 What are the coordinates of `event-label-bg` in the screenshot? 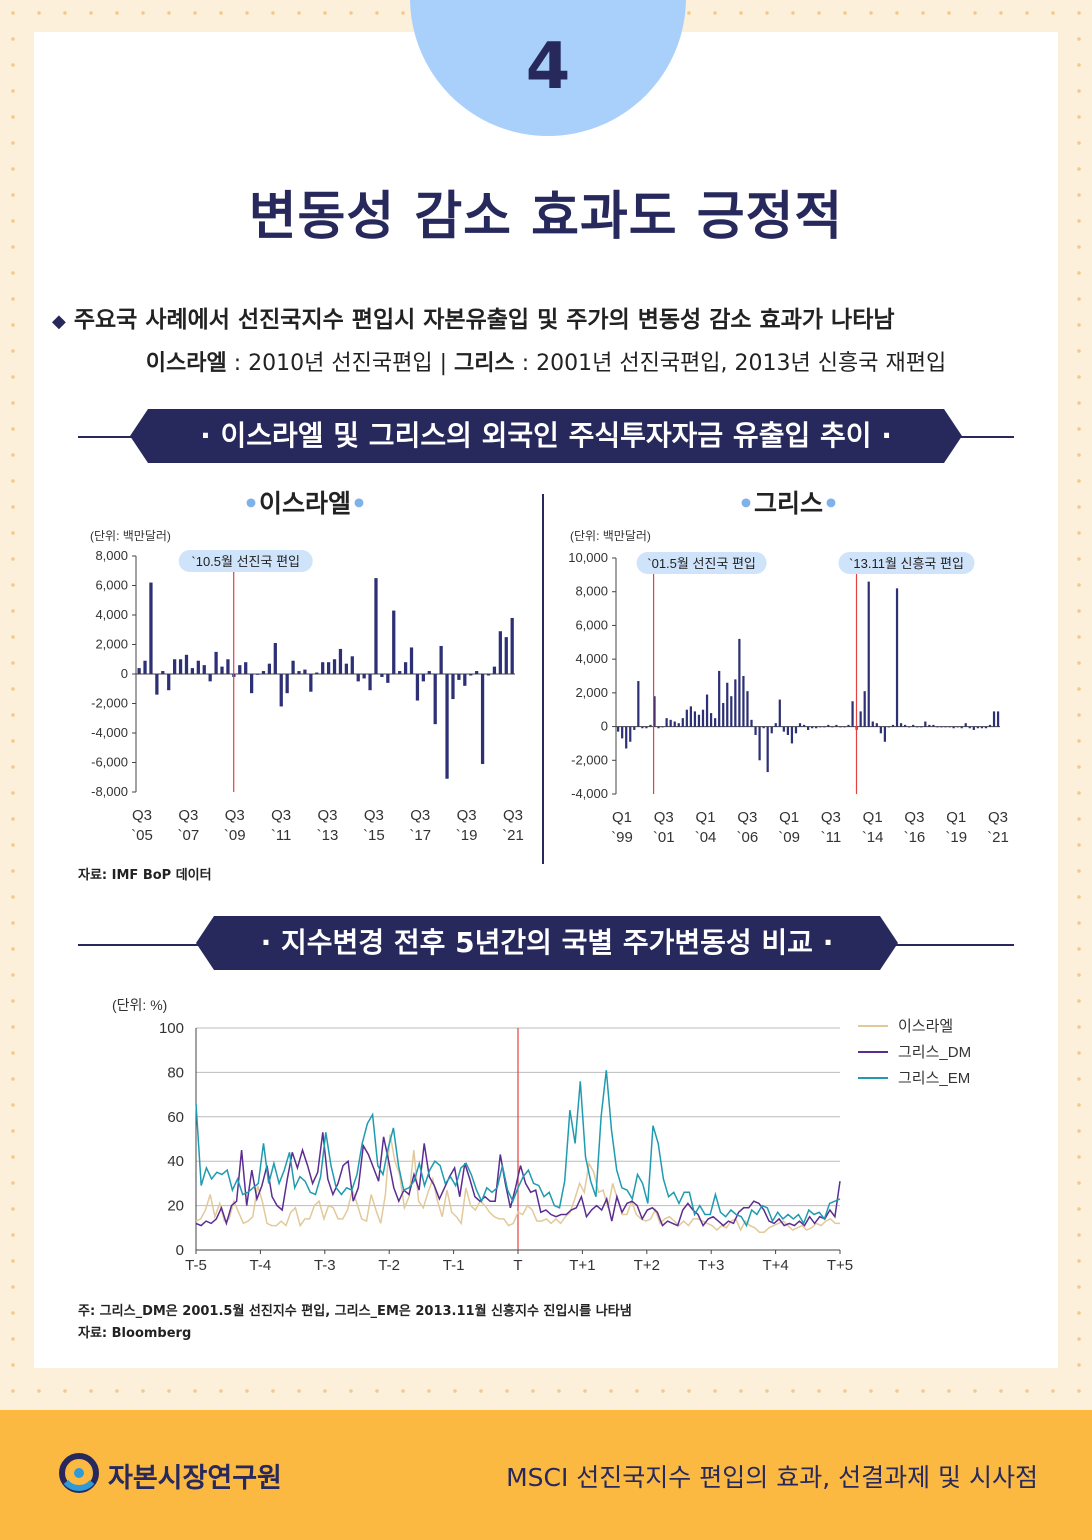 It's located at (245, 561).